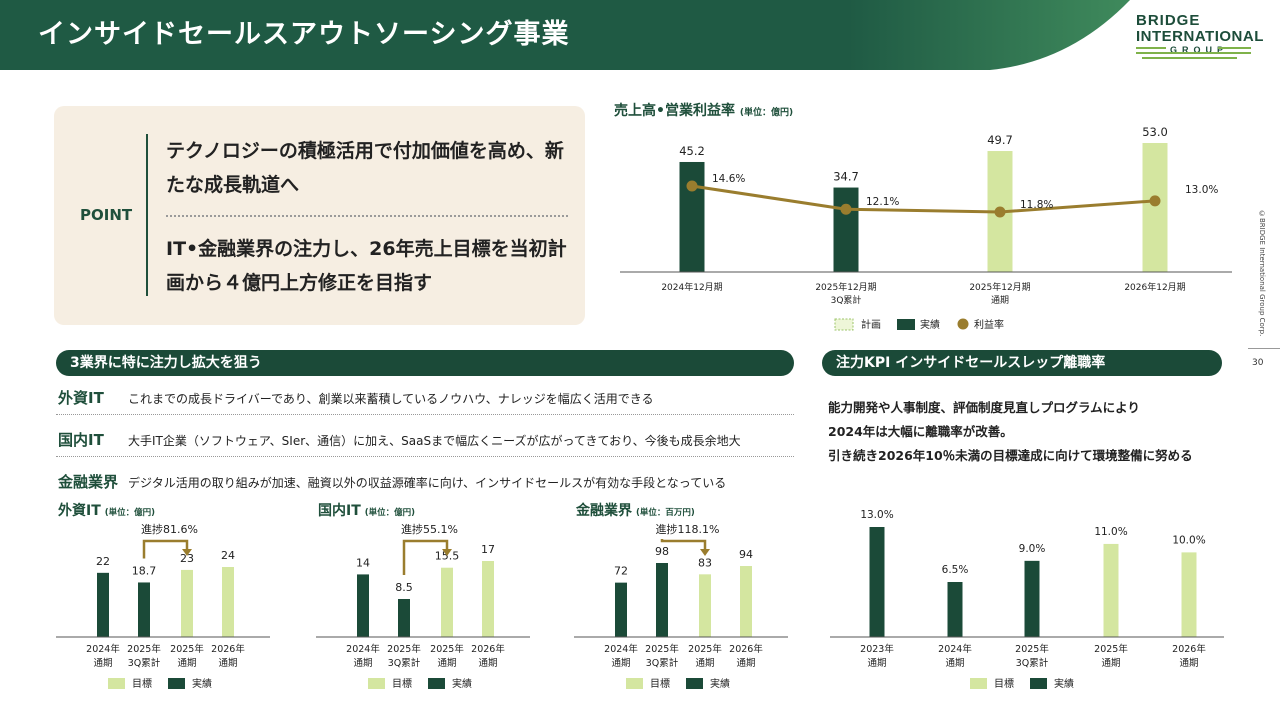  What do you see at coordinates (365, 168) in the screenshot?
I see `point-text-1: テクノロジーの積極活用で付加価値を高め、新たな成長軌道へ` at bounding box center [365, 168].